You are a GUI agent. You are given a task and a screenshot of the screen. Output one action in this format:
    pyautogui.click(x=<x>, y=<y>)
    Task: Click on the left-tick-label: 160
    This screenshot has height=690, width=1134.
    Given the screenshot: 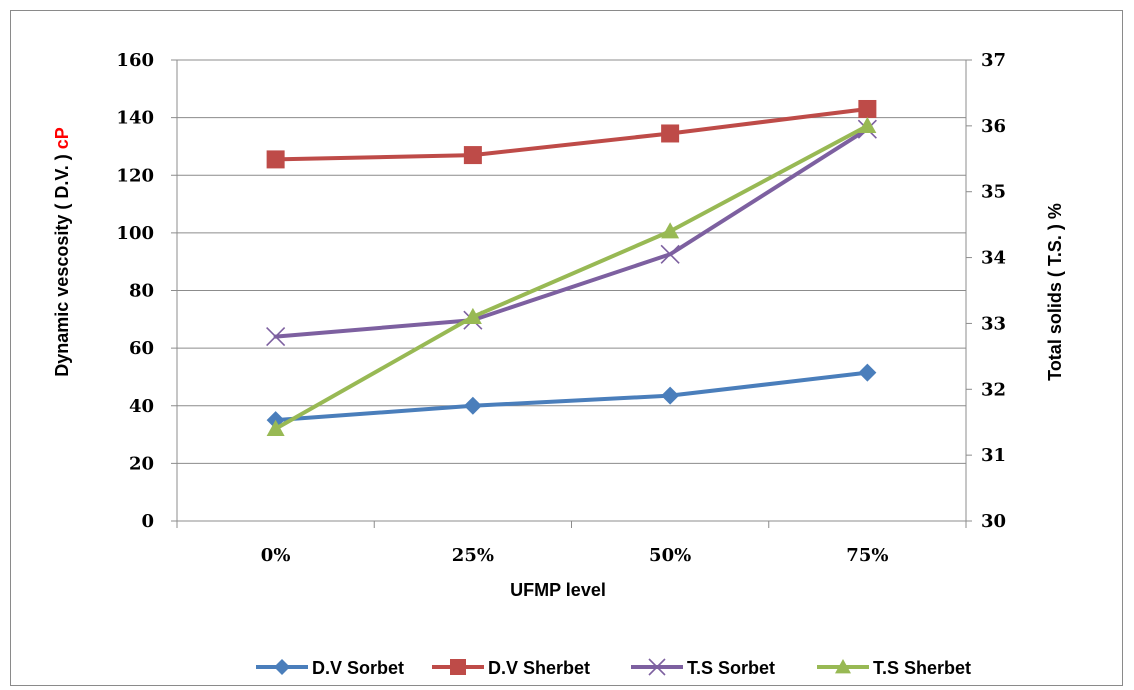 What is the action you would take?
    pyautogui.click(x=135, y=60)
    